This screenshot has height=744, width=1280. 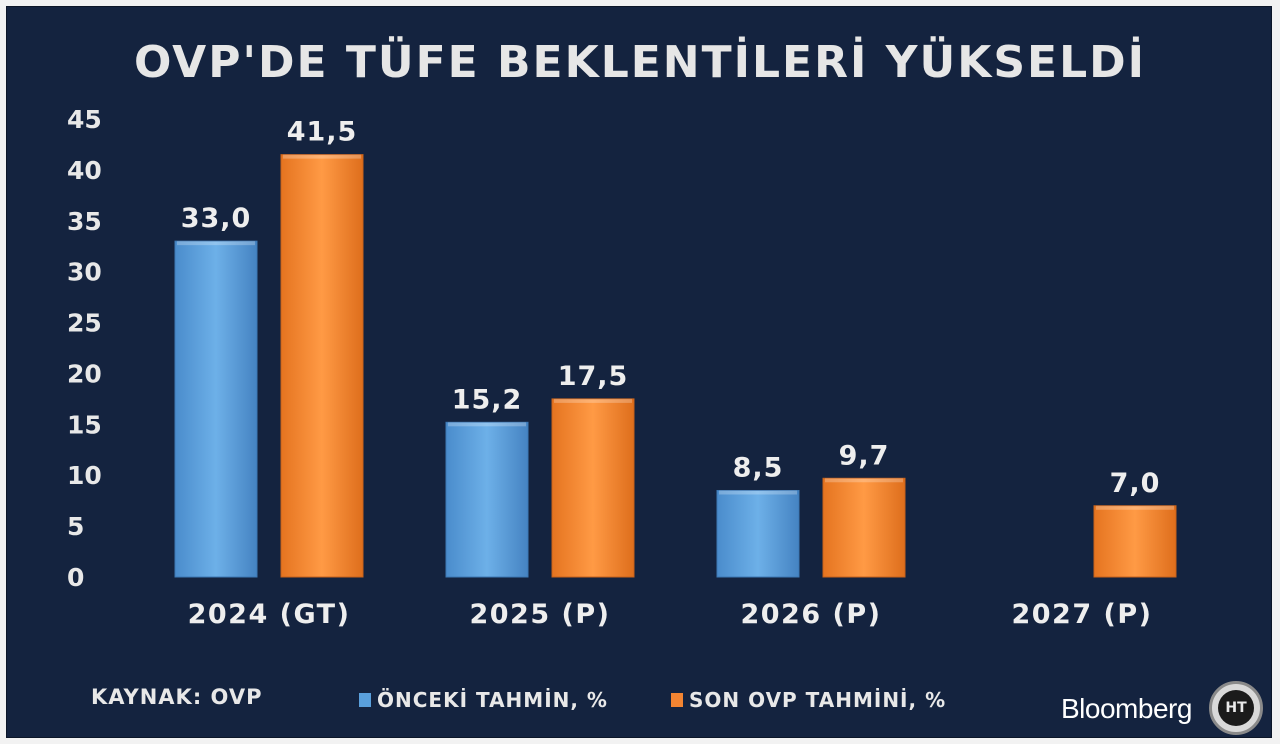 What do you see at coordinates (84, 272) in the screenshot?
I see `y-tick-label: 30` at bounding box center [84, 272].